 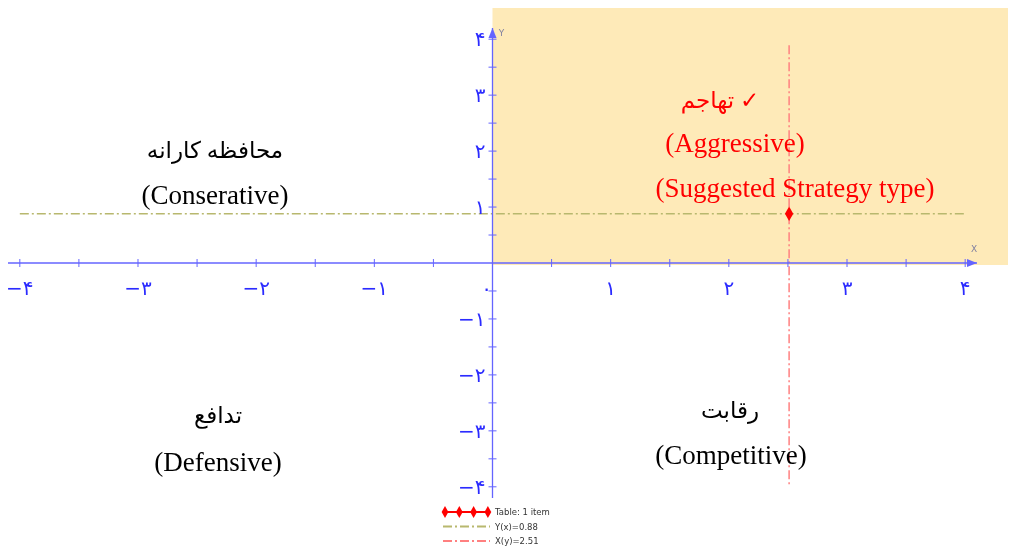 I want to click on x-tick-label: −۳, so click(x=138, y=288).